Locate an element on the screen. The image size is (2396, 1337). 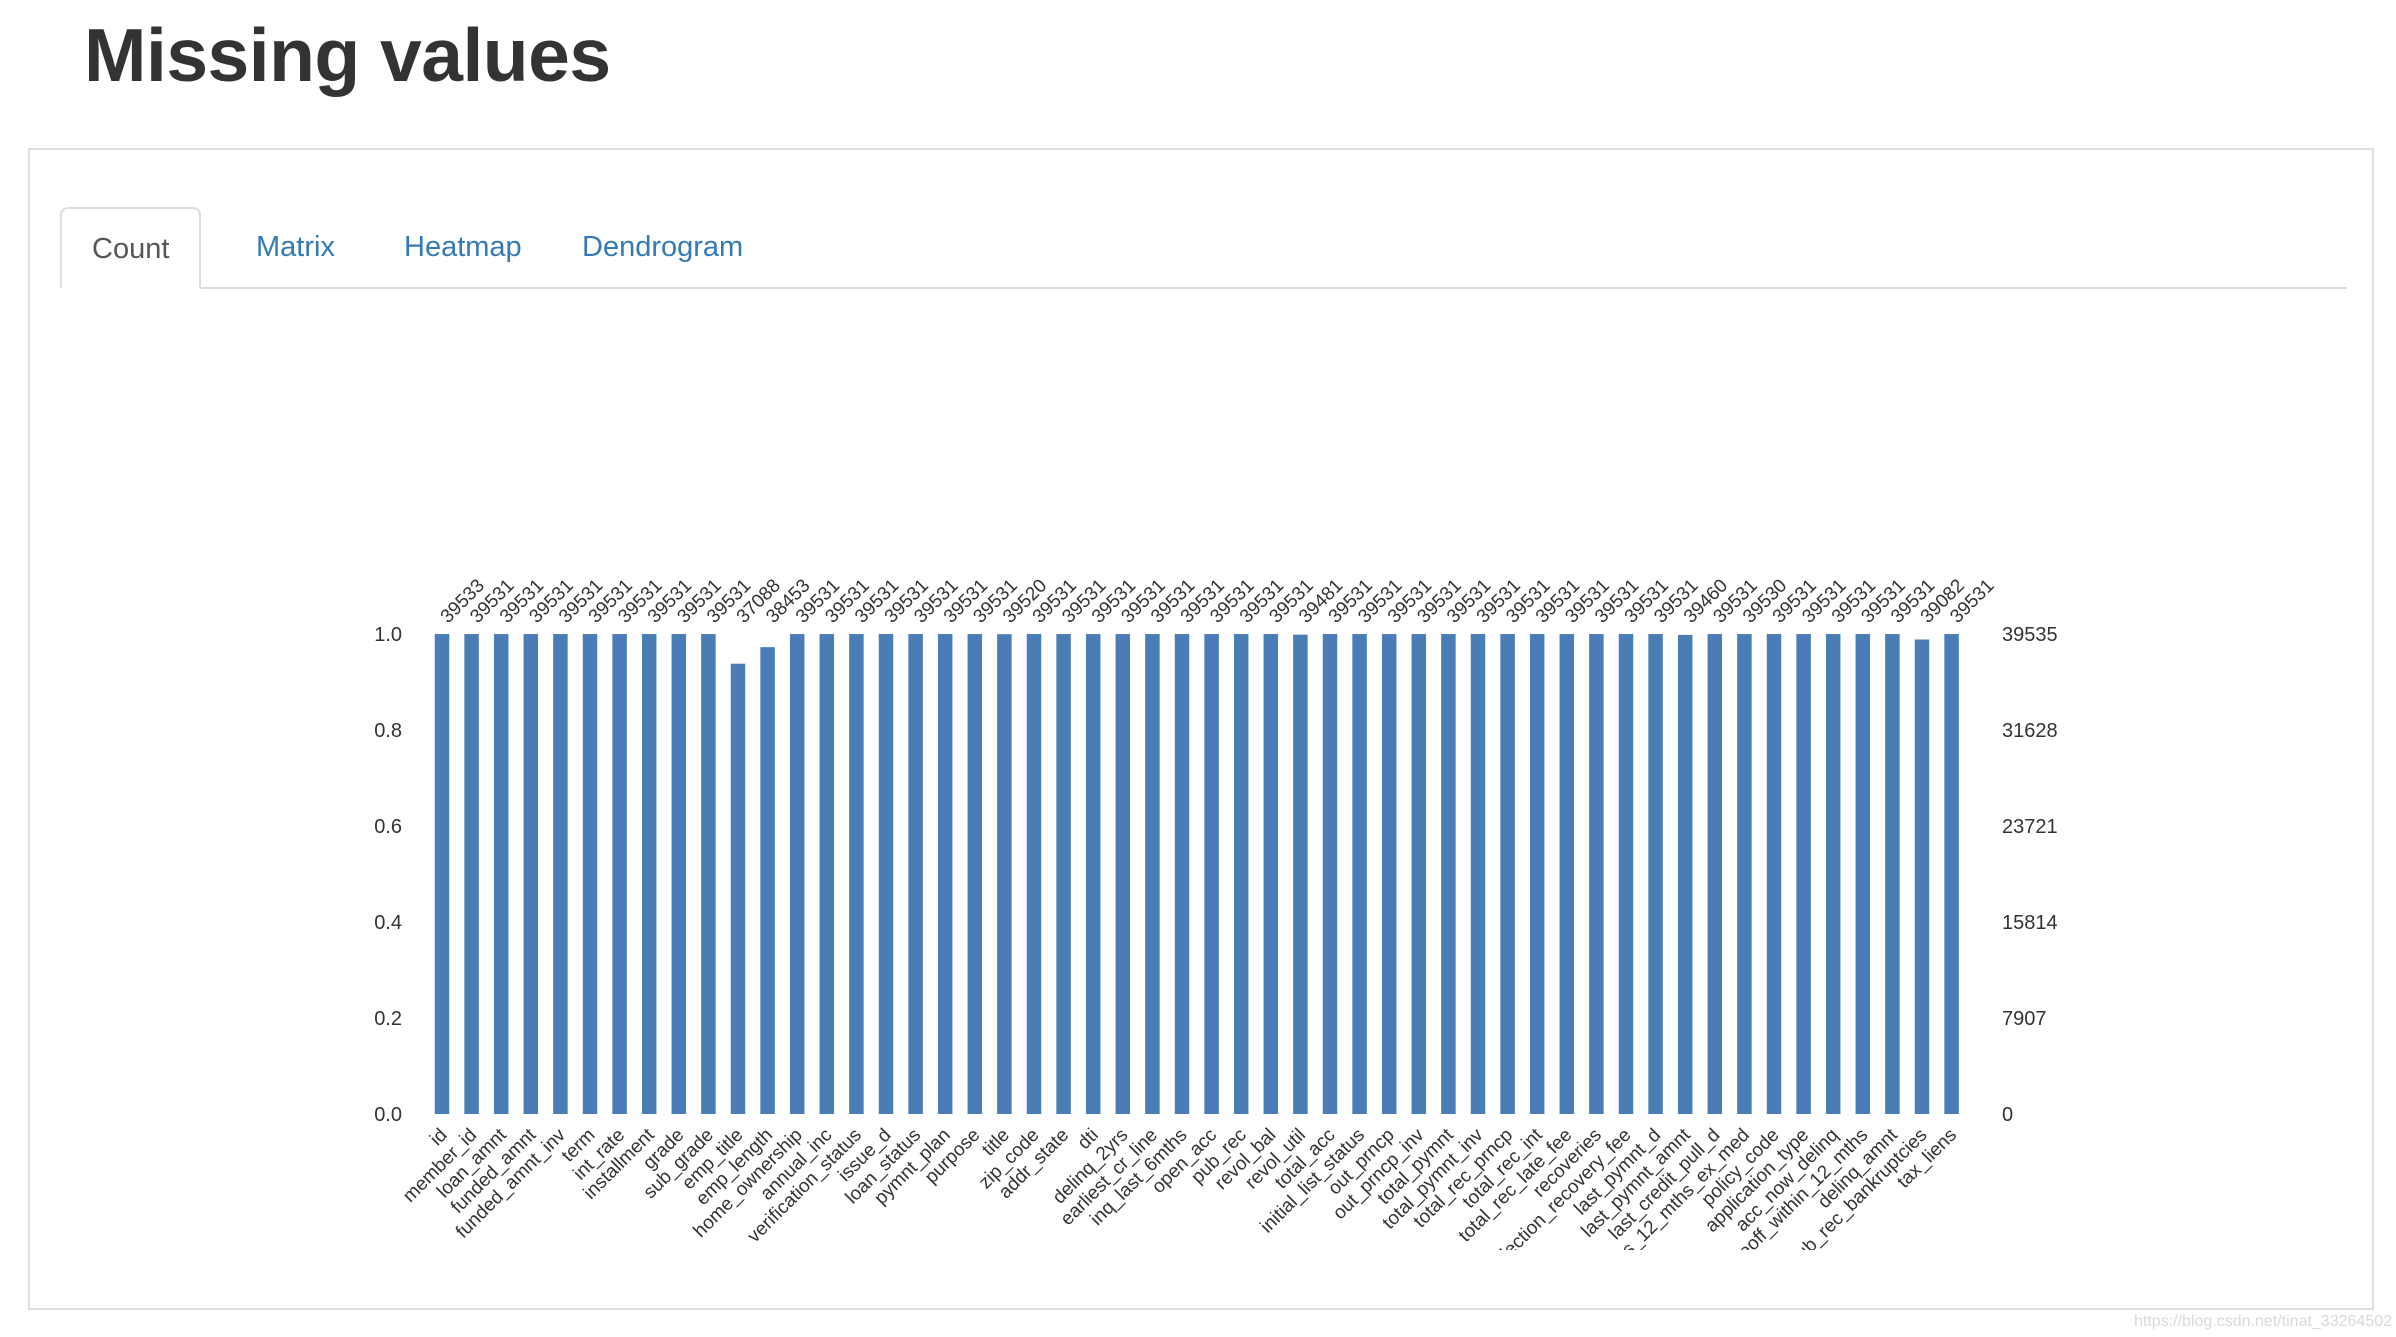
bar-emp_length is located at coordinates (767, 880).